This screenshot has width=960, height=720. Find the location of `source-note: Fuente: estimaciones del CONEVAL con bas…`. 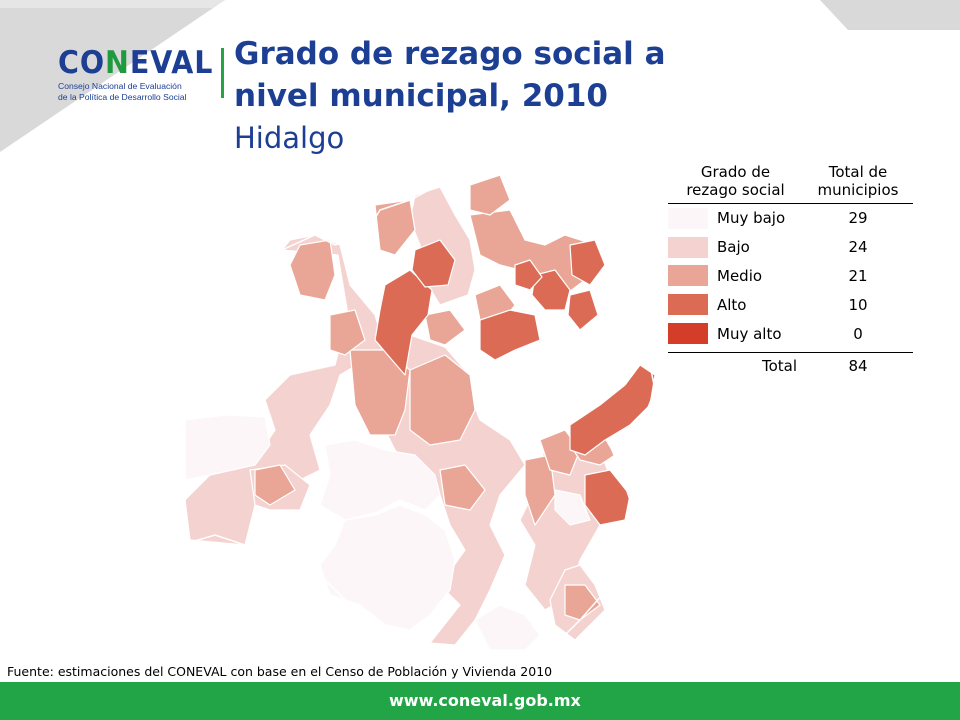

source-note: Fuente: estimaciones del CONEVAL con bas… is located at coordinates (280, 671).